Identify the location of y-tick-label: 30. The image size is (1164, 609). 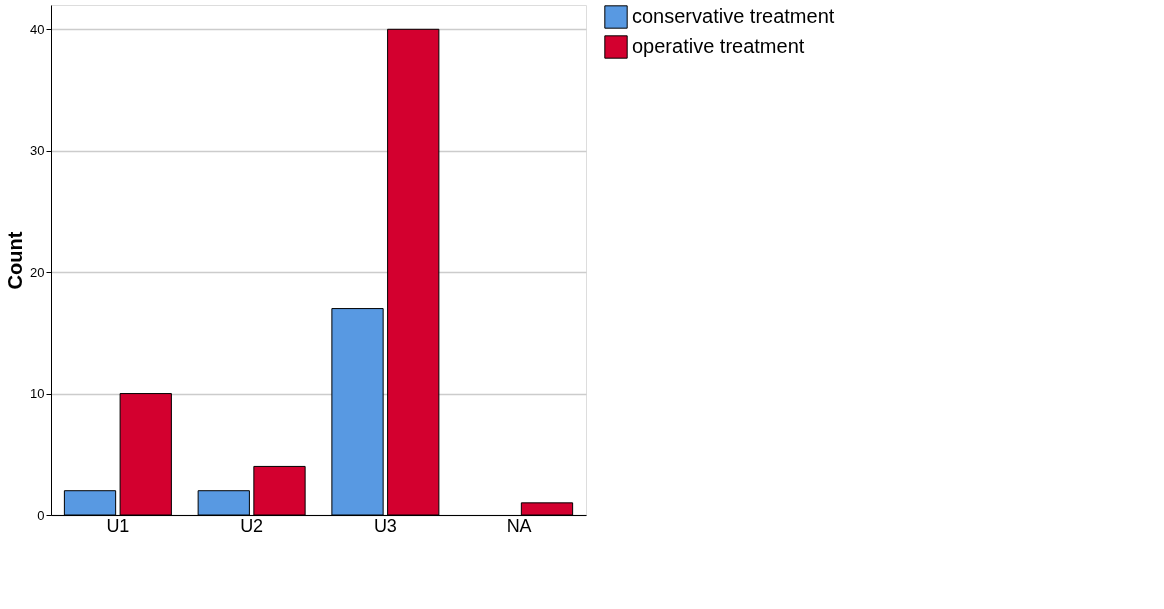
(37, 151).